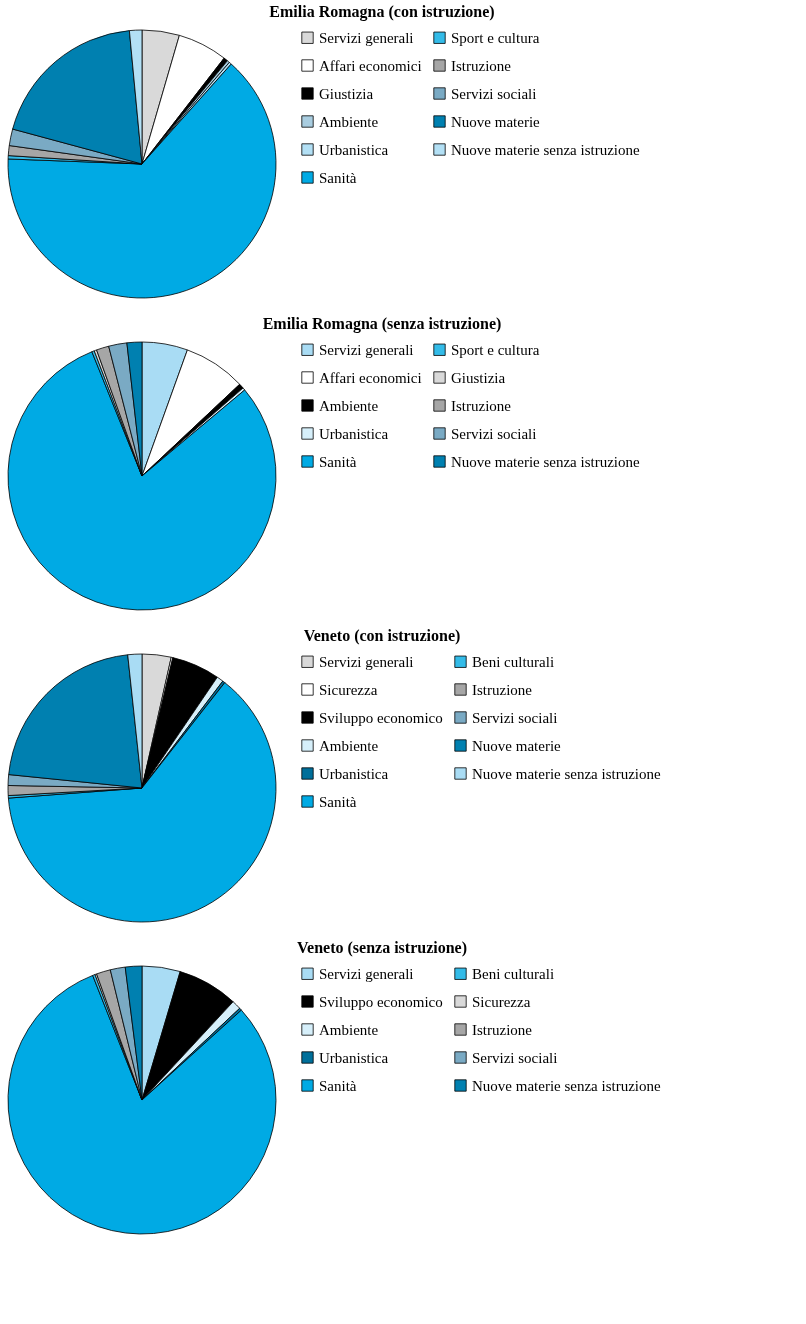 Image resolution: width=806 pixels, height=1324 pixels. Describe the element at coordinates (382, 12) in the screenshot. I see `chart-title: Emilia Romagna (con istruzione)` at that location.